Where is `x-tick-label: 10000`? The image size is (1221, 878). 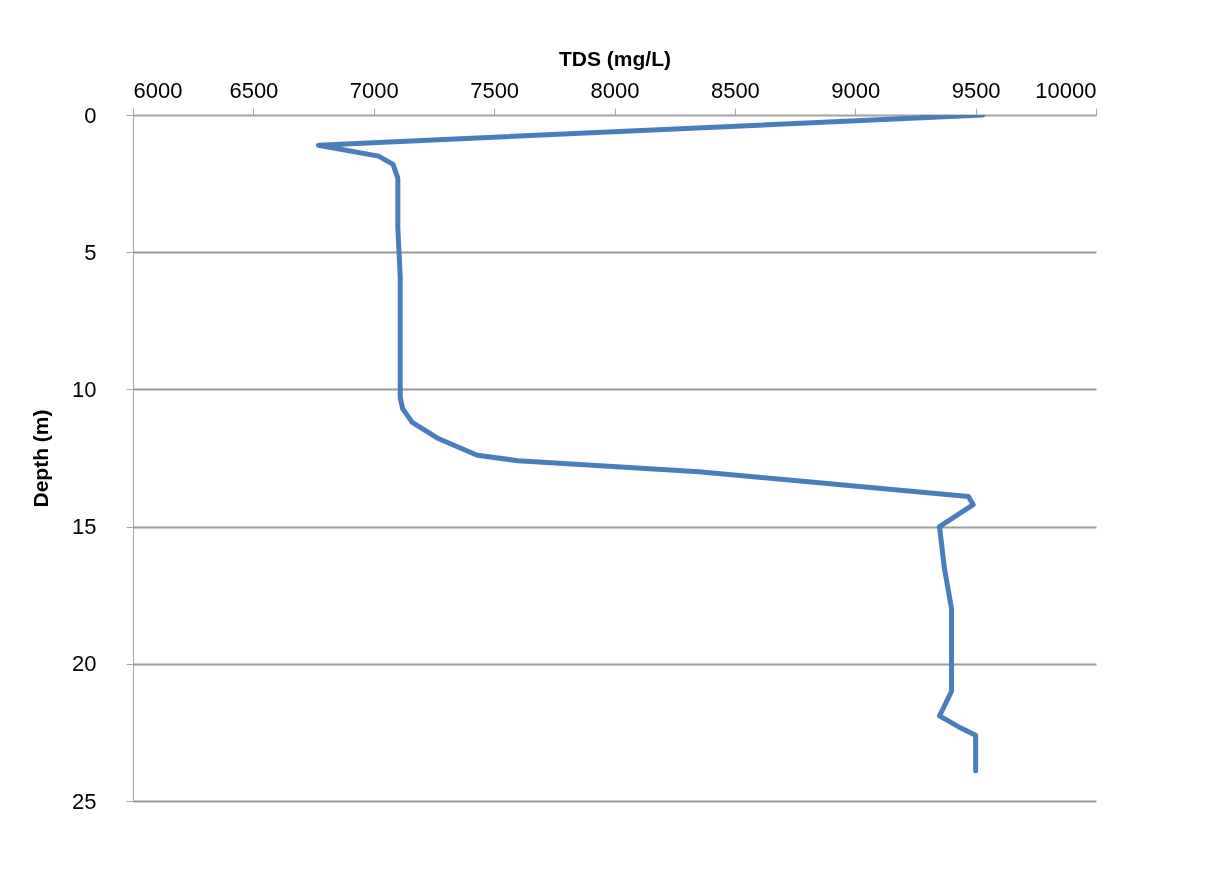
x-tick-label: 10000 is located at coordinates (1066, 90).